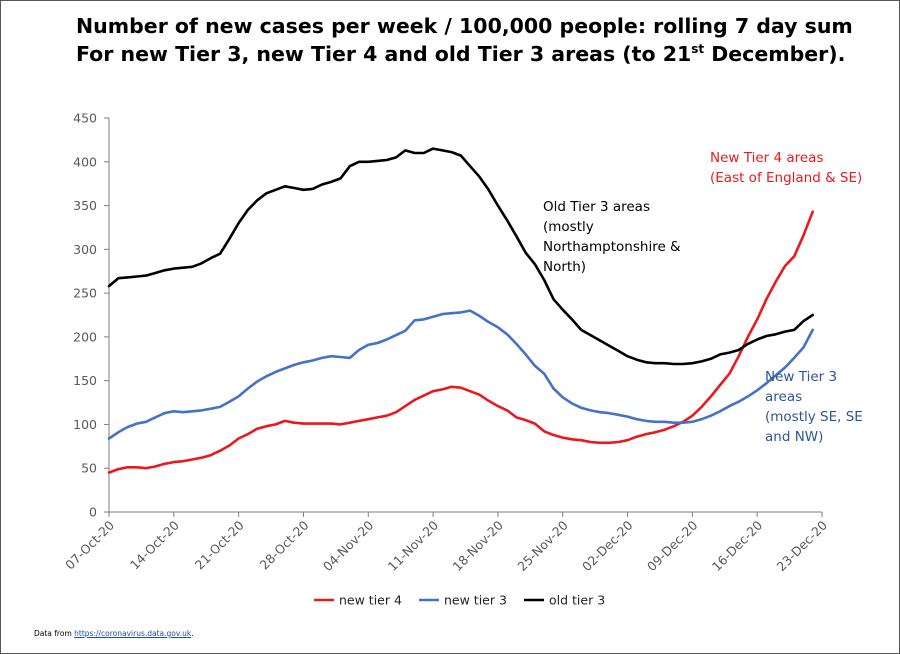  Describe the element at coordinates (698, 49) in the screenshot. I see `title-superscript: st` at that location.